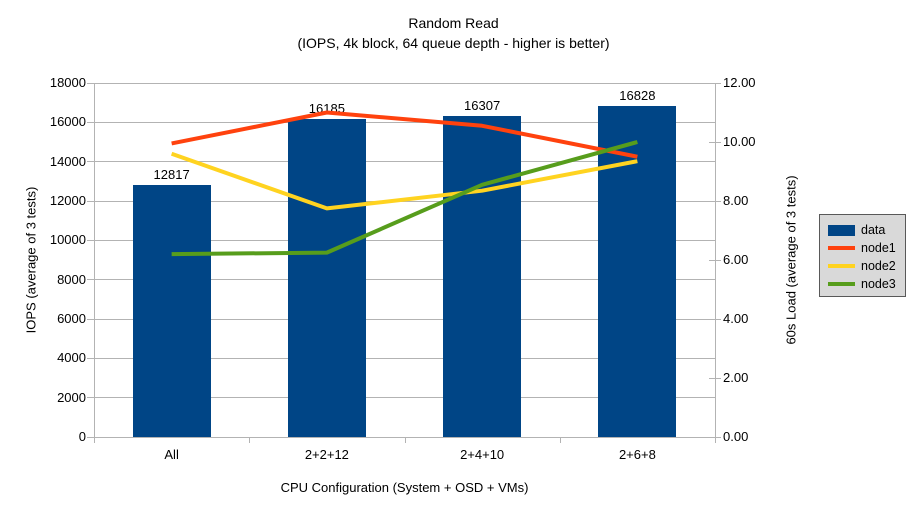 This screenshot has width=907, height=510. Describe the element at coordinates (736, 377) in the screenshot. I see `right-axis-tick-label: 2.00` at that location.